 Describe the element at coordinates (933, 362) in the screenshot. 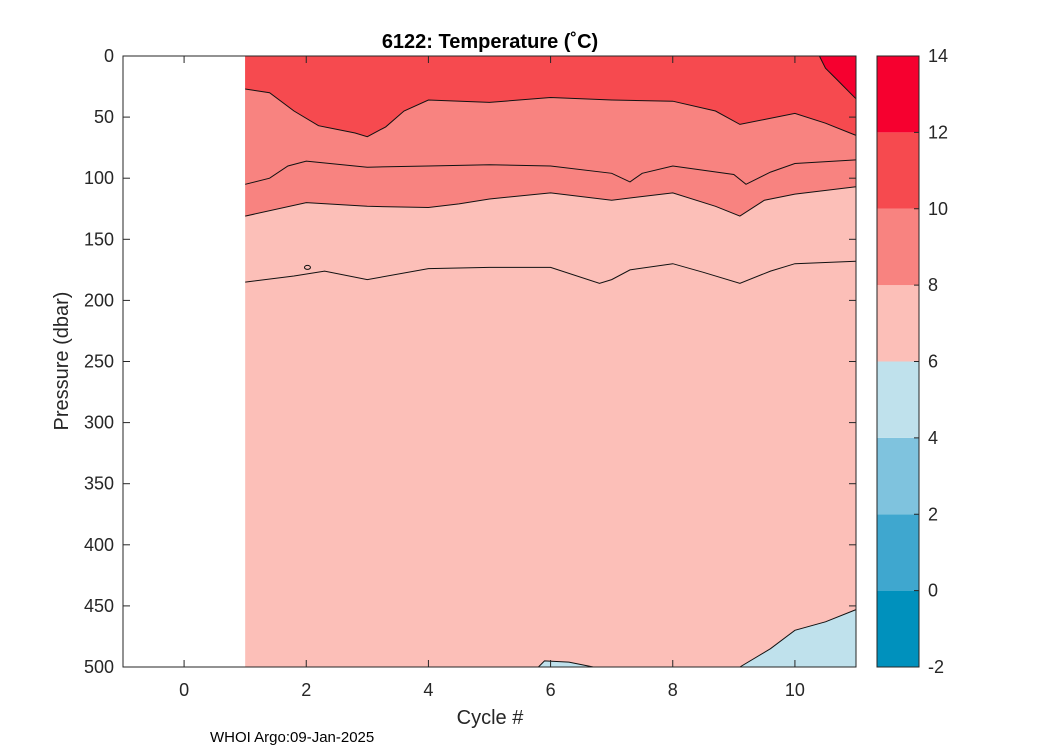

I see `colorbar-tick-label: 6` at that location.